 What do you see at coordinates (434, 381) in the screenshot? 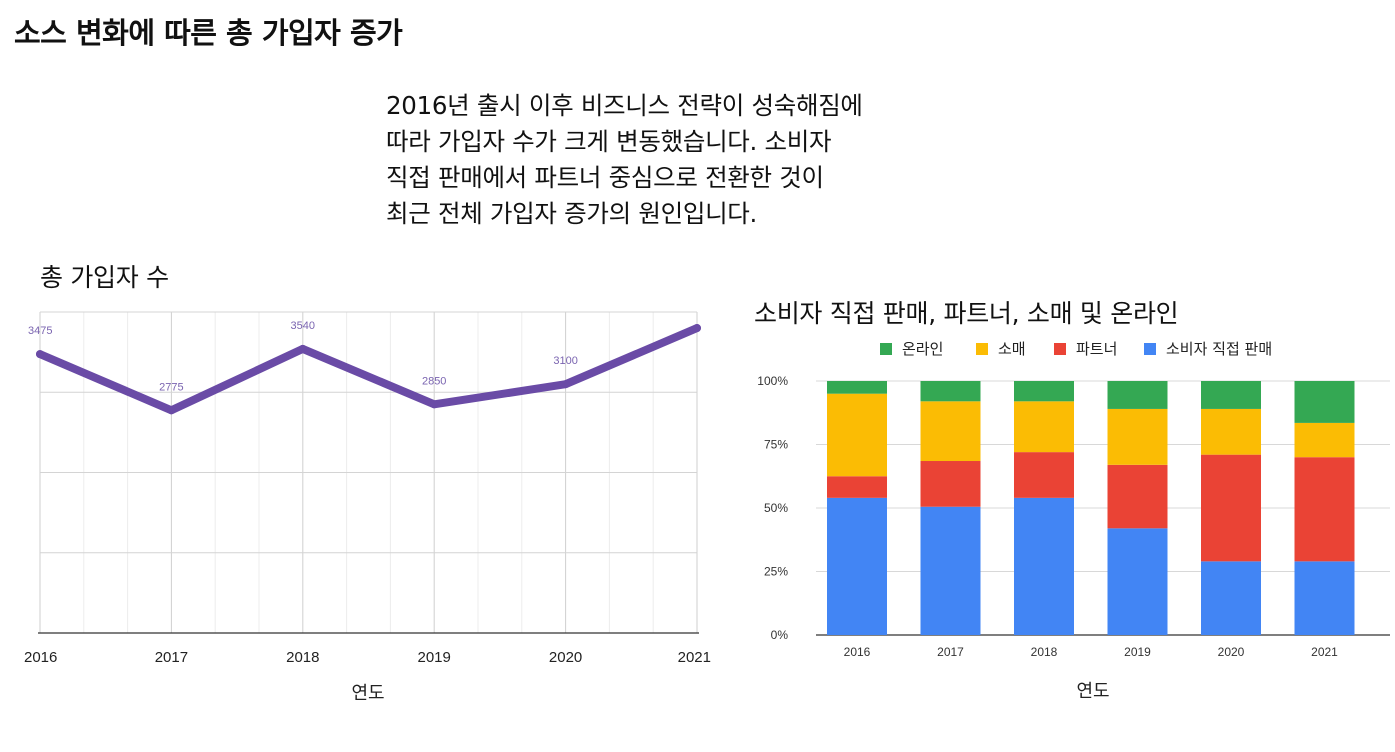
I see `data-label: 2850` at bounding box center [434, 381].